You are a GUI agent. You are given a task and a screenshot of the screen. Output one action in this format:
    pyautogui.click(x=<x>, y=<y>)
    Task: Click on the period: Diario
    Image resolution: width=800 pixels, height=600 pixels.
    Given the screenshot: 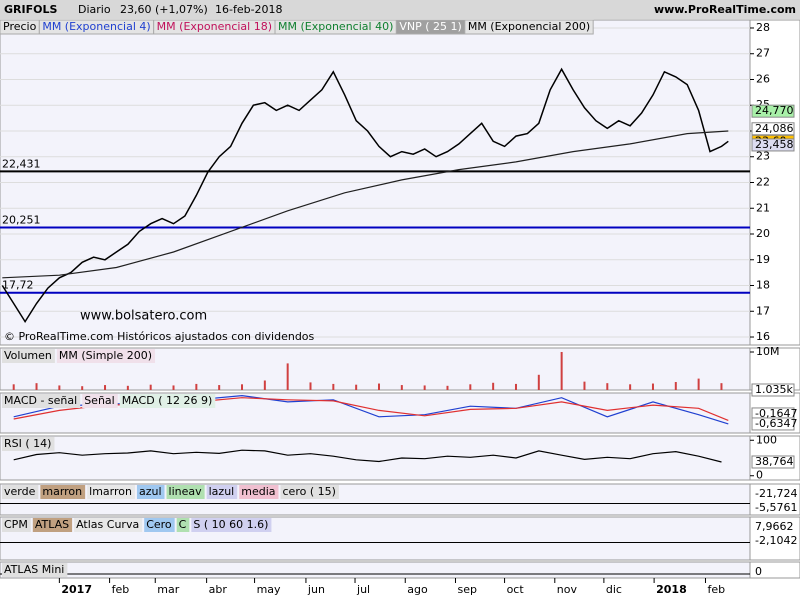 What is the action you would take?
    pyautogui.click(x=94, y=9)
    